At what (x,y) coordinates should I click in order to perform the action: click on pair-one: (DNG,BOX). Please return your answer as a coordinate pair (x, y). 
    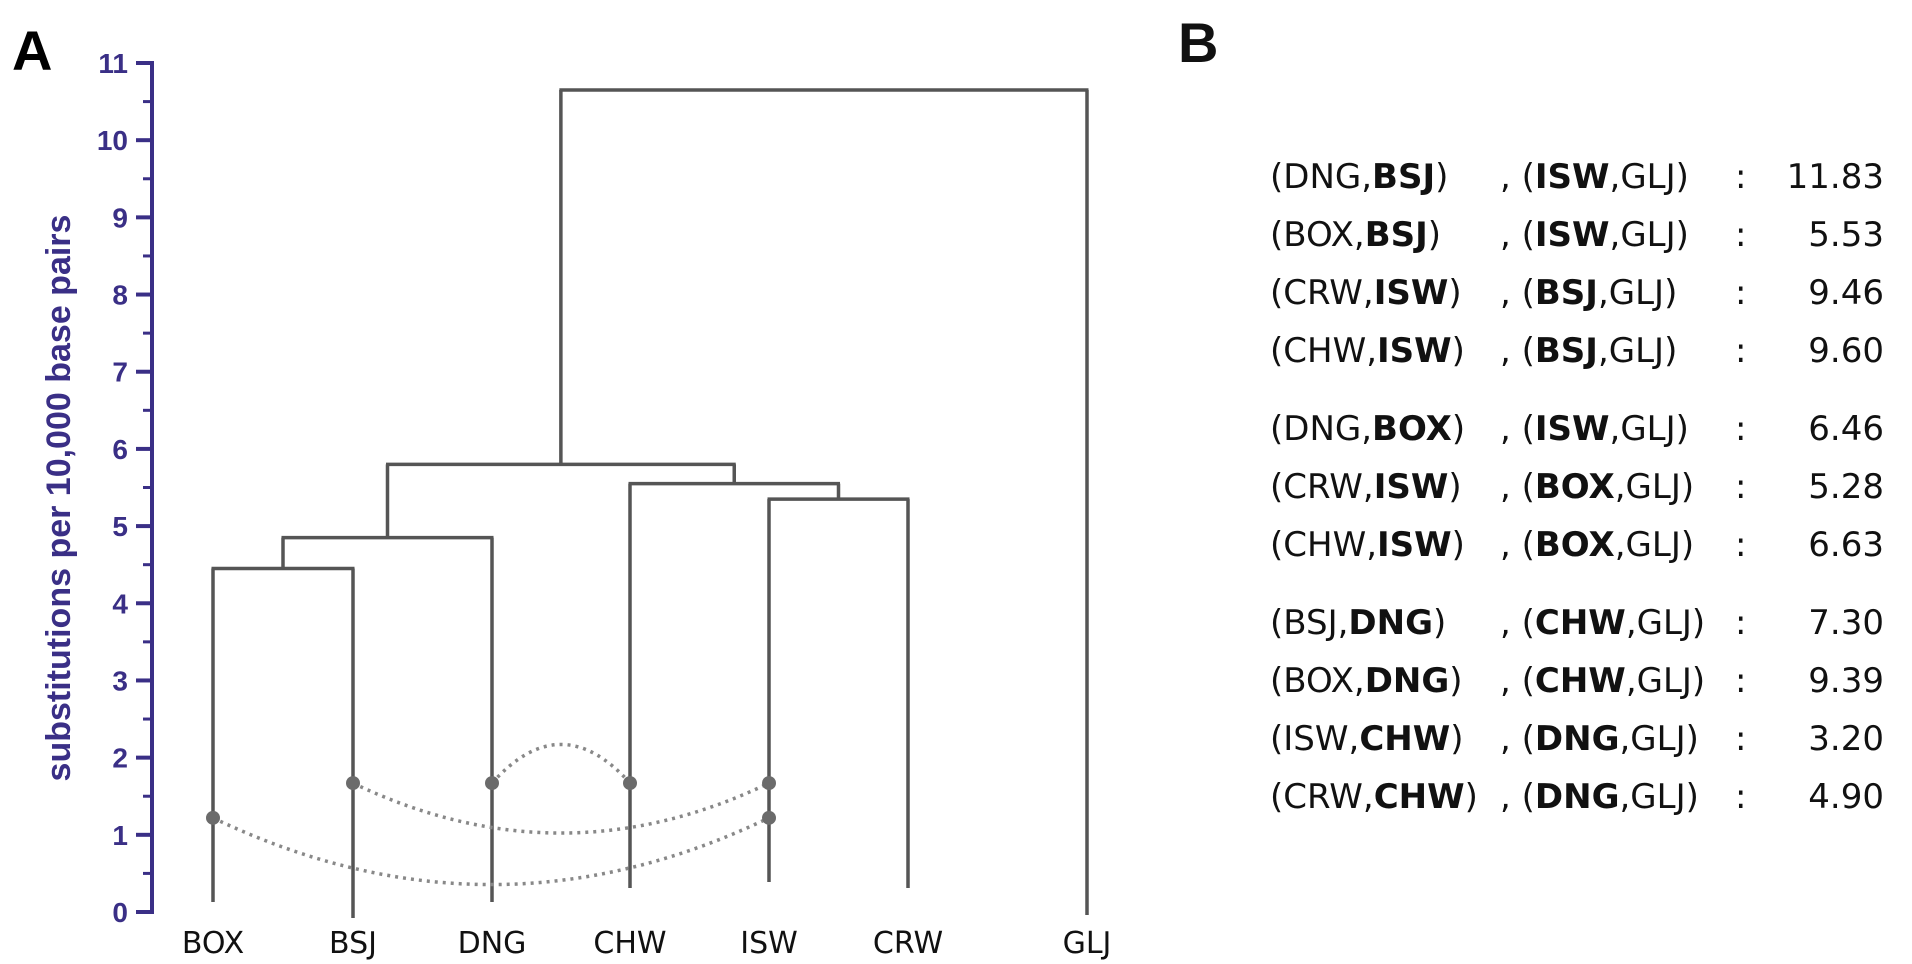
    Looking at the image, I should click on (1385, 429).